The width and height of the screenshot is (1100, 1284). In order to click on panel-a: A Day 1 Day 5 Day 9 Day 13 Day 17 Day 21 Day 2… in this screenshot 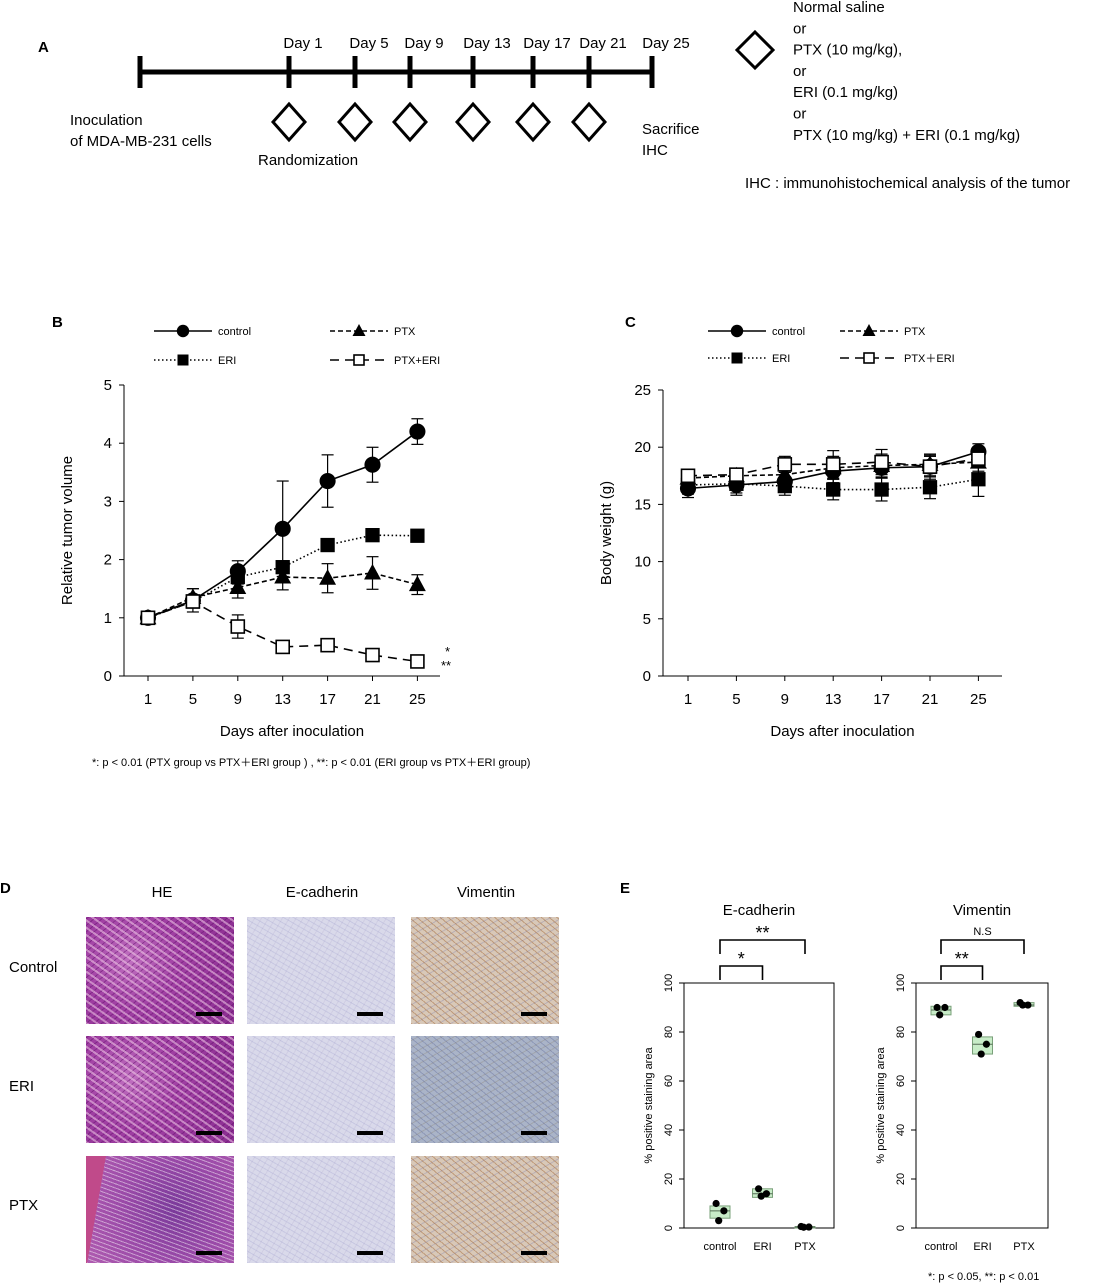, I will do `click(554, 96)`.